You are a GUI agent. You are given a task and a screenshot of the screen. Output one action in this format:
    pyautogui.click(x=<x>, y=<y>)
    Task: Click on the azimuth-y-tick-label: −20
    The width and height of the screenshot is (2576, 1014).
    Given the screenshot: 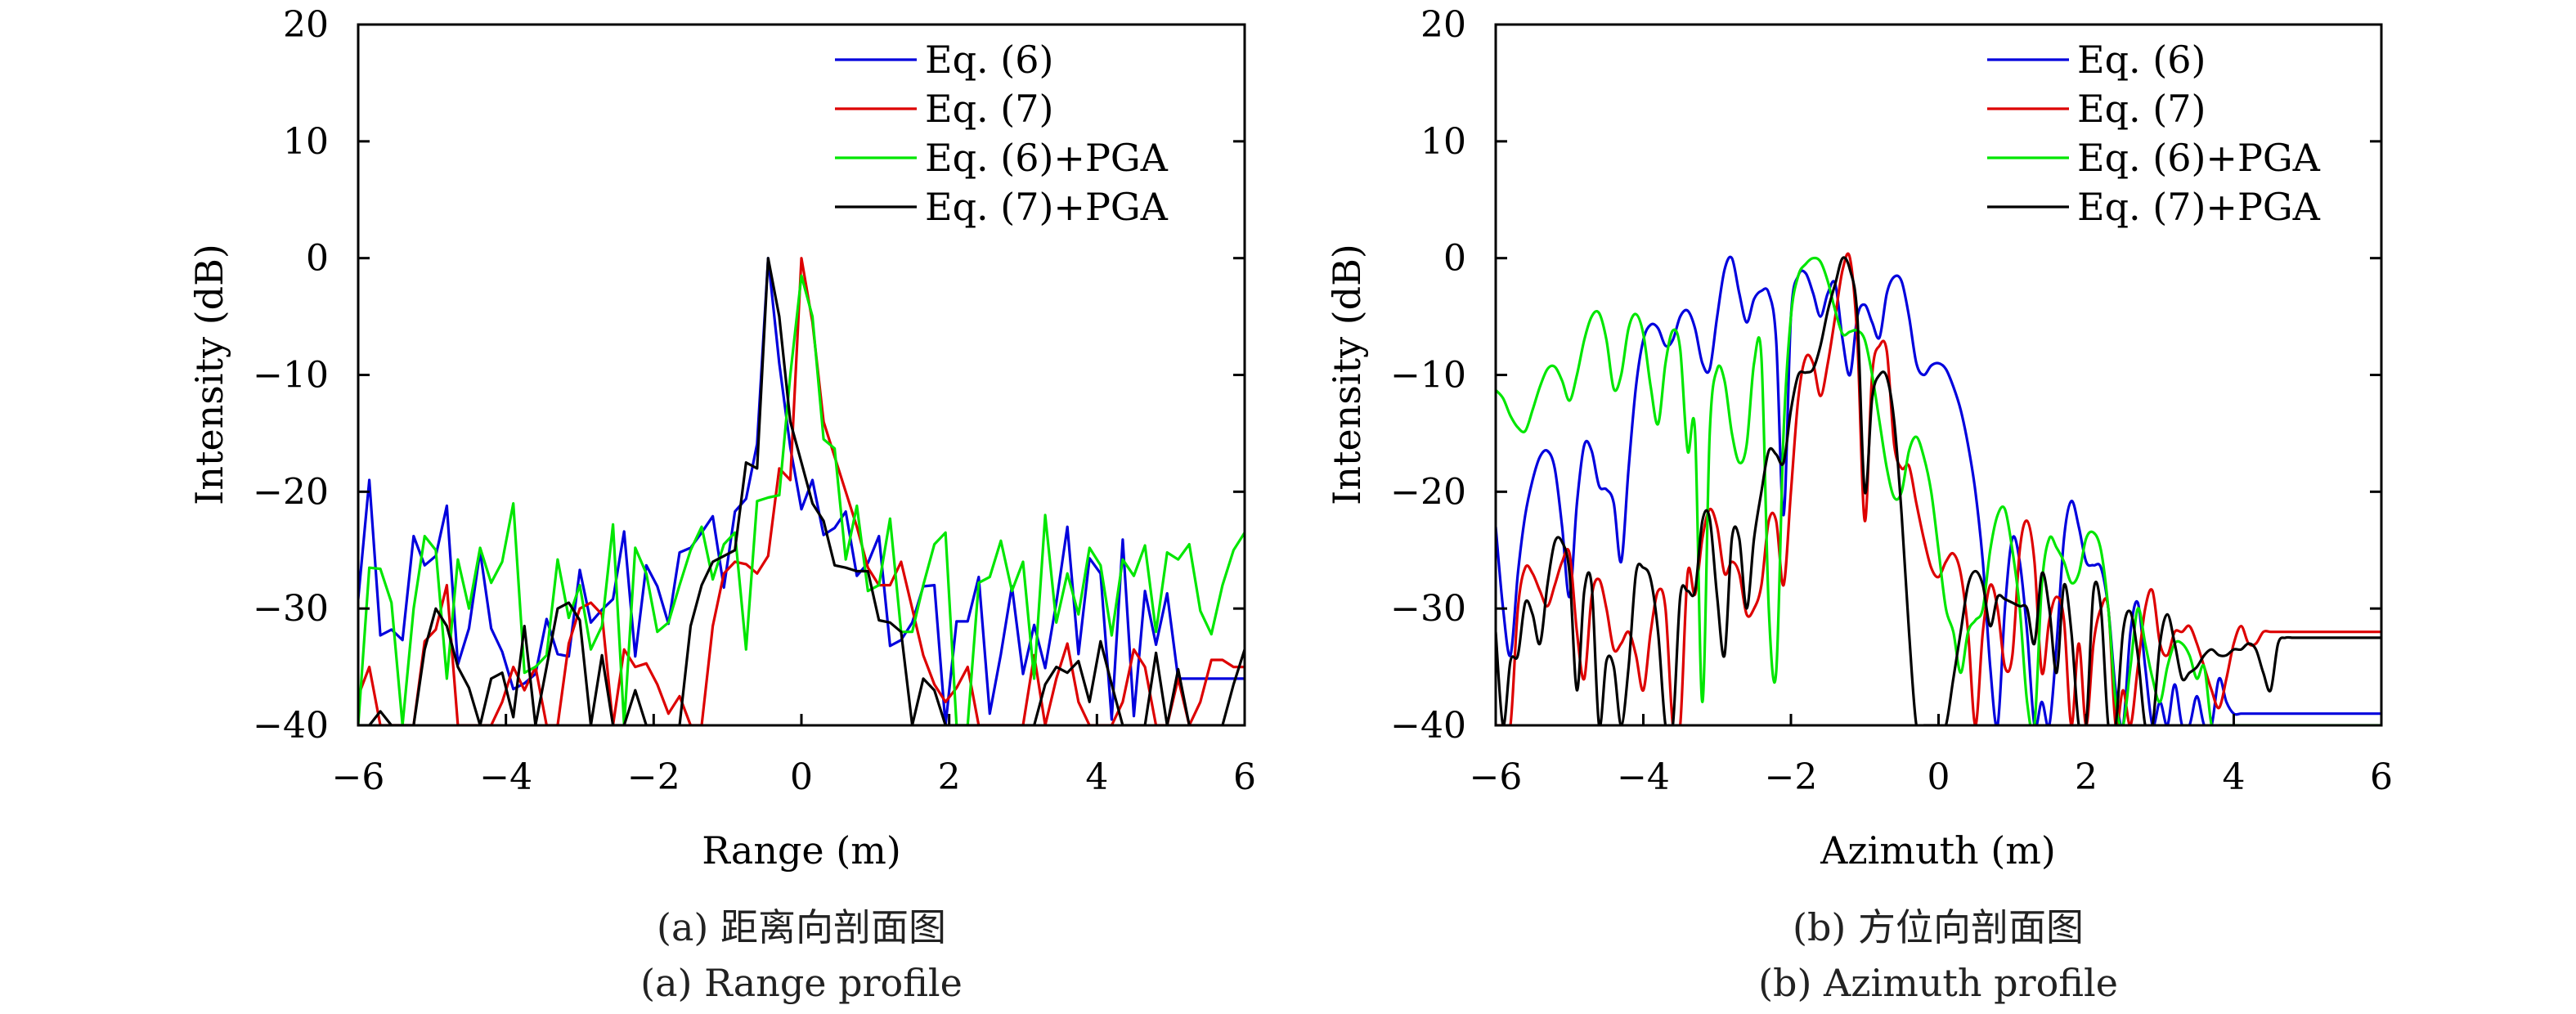 What is the action you would take?
    pyautogui.click(x=1428, y=492)
    